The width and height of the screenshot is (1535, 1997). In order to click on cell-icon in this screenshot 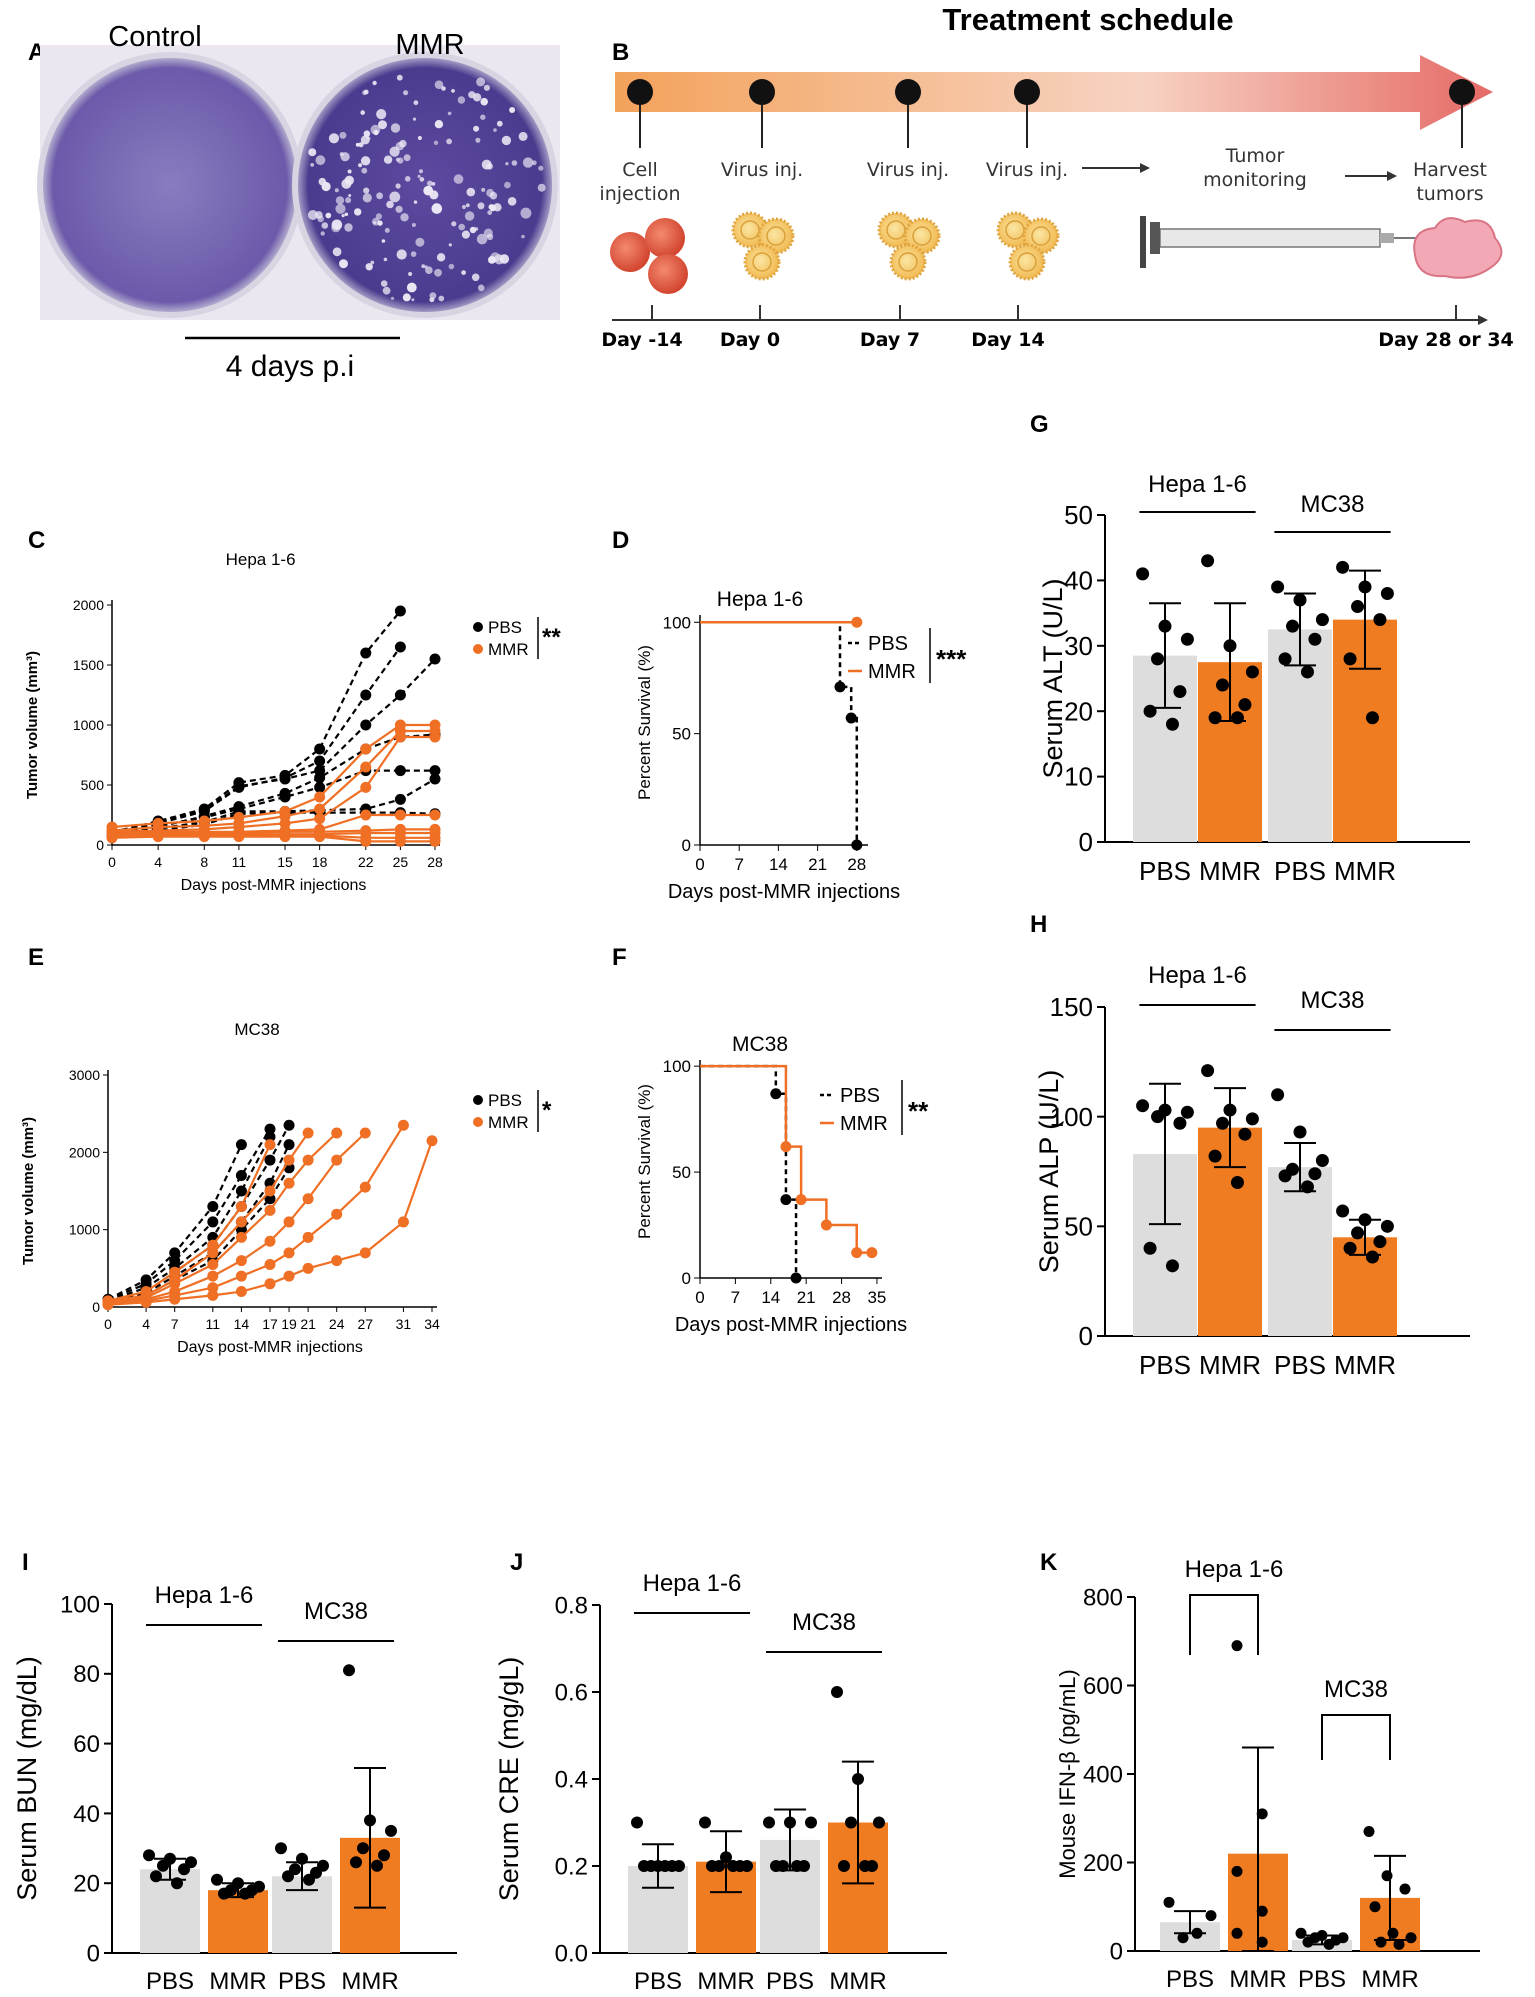, I will do `click(630, 252)`.